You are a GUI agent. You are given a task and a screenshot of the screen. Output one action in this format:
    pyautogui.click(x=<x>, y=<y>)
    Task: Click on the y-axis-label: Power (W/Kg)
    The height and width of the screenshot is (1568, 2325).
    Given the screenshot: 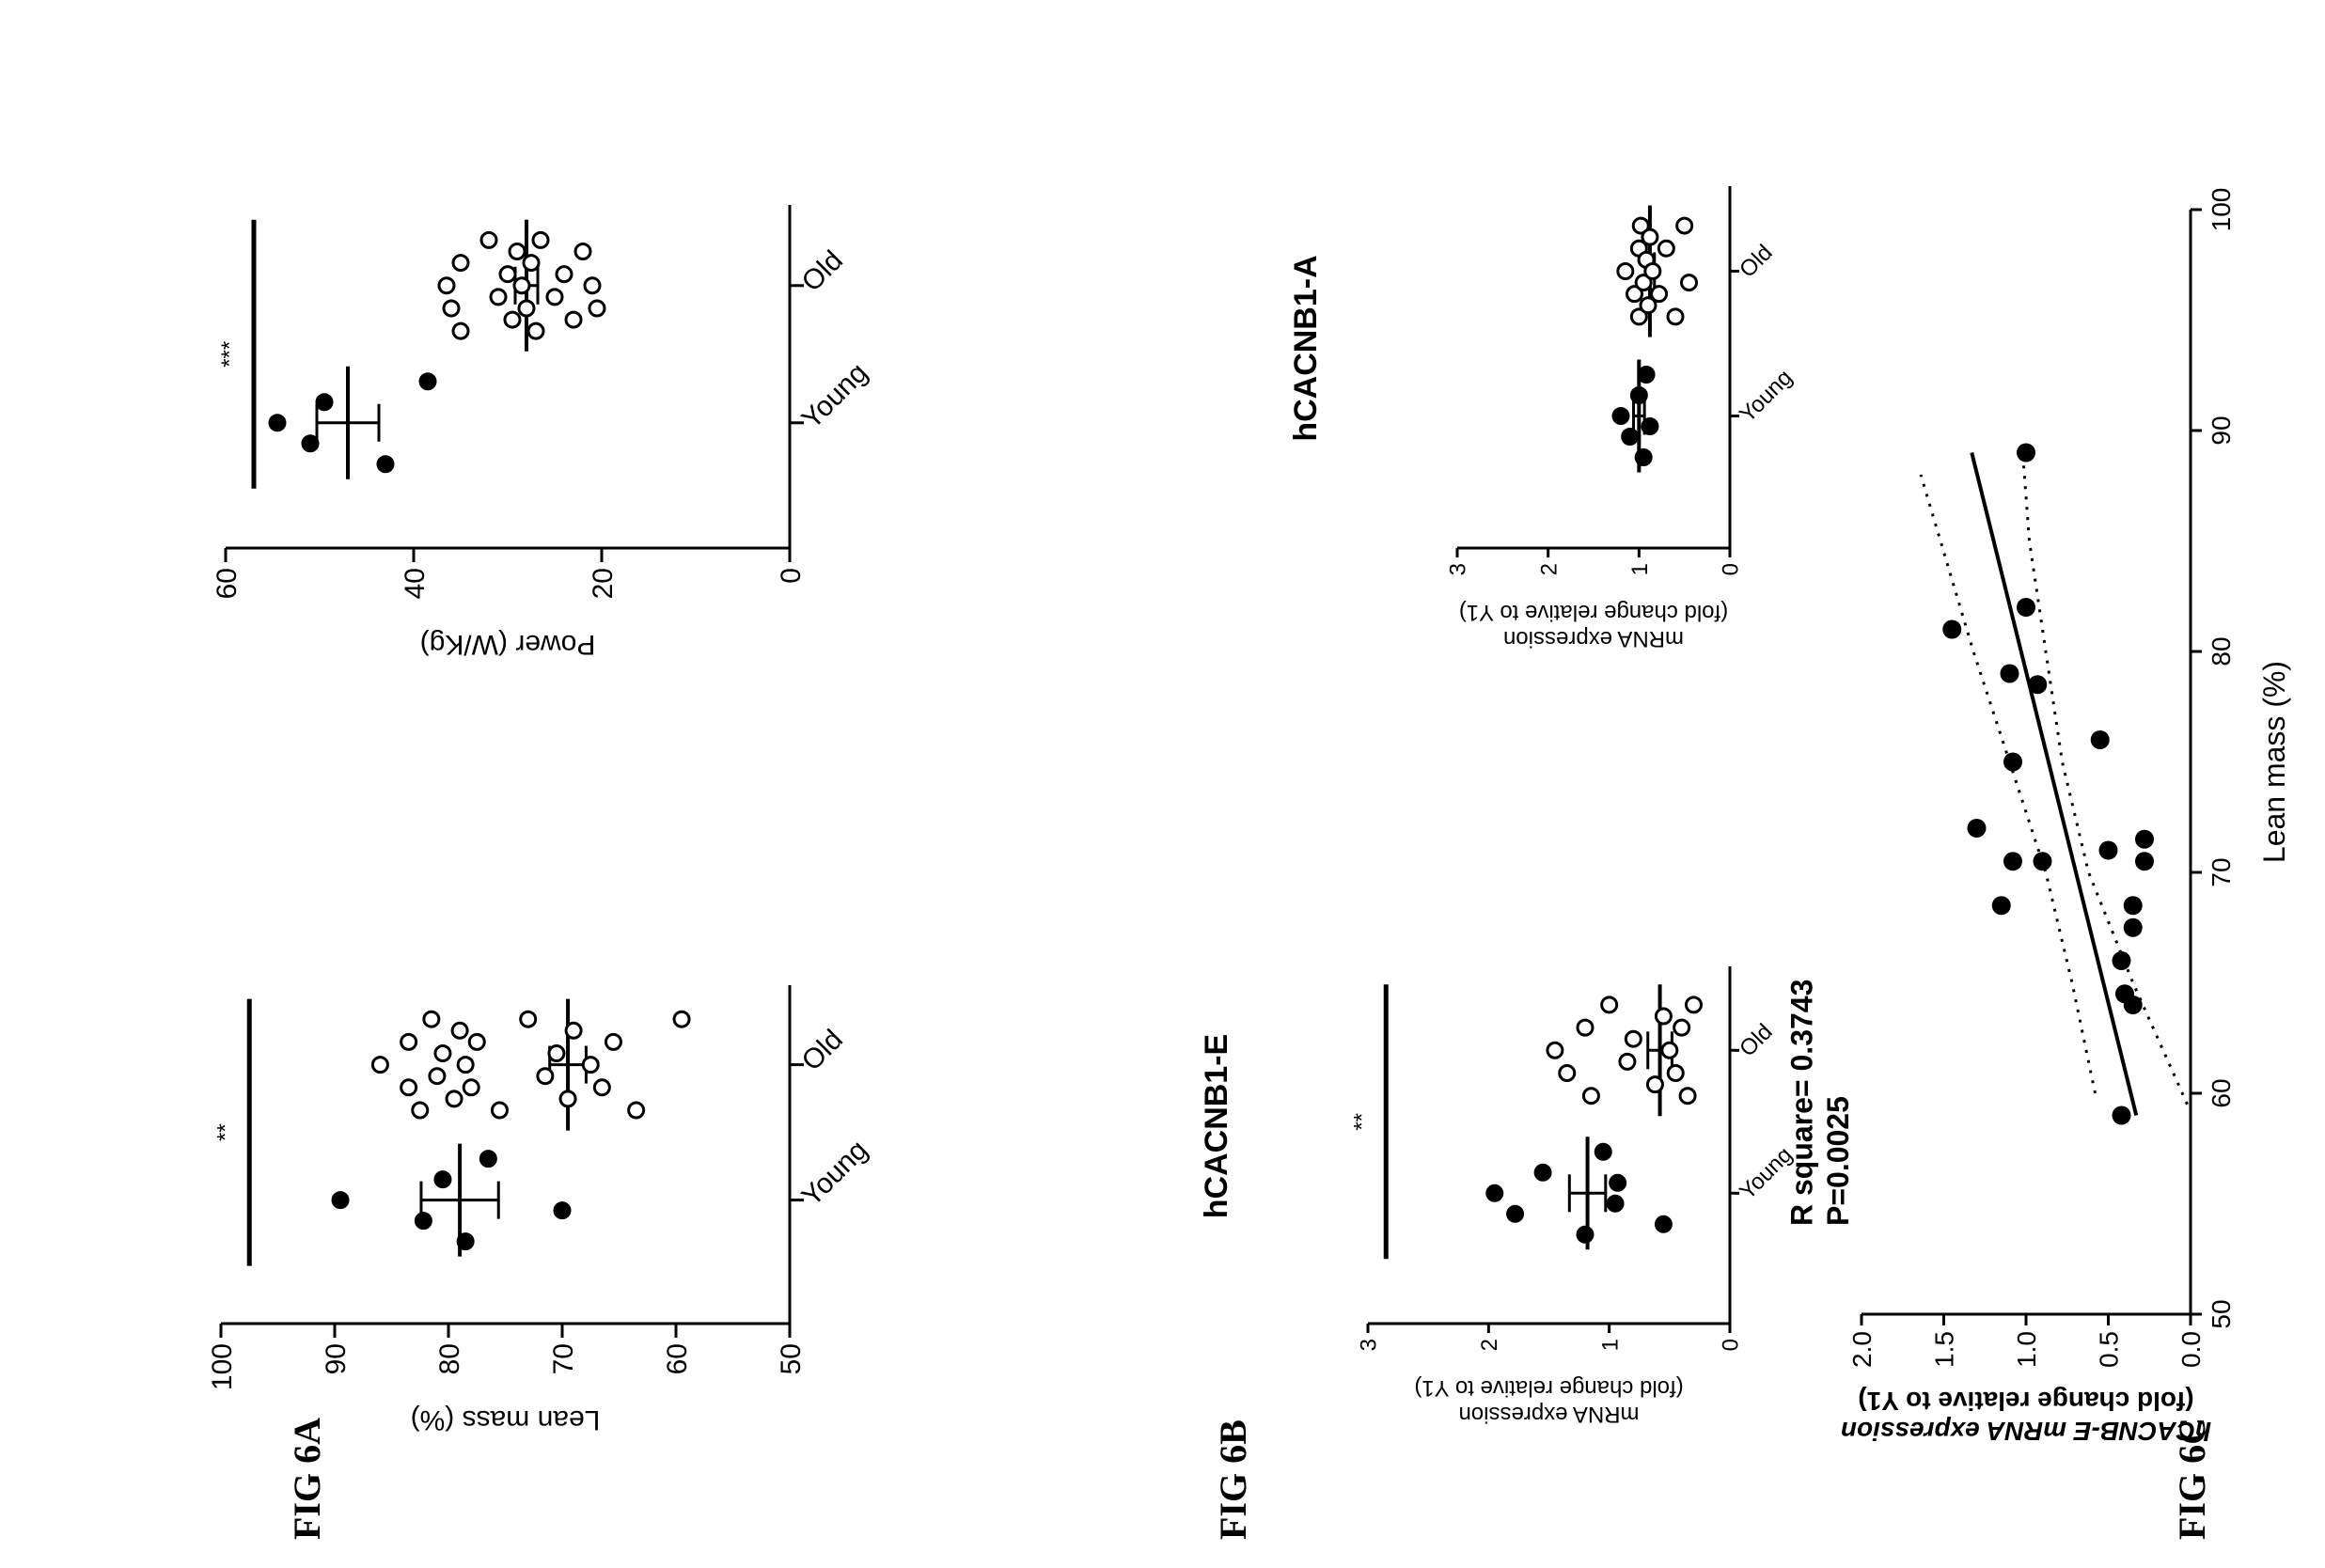 What is the action you would take?
    pyautogui.click(x=508, y=644)
    